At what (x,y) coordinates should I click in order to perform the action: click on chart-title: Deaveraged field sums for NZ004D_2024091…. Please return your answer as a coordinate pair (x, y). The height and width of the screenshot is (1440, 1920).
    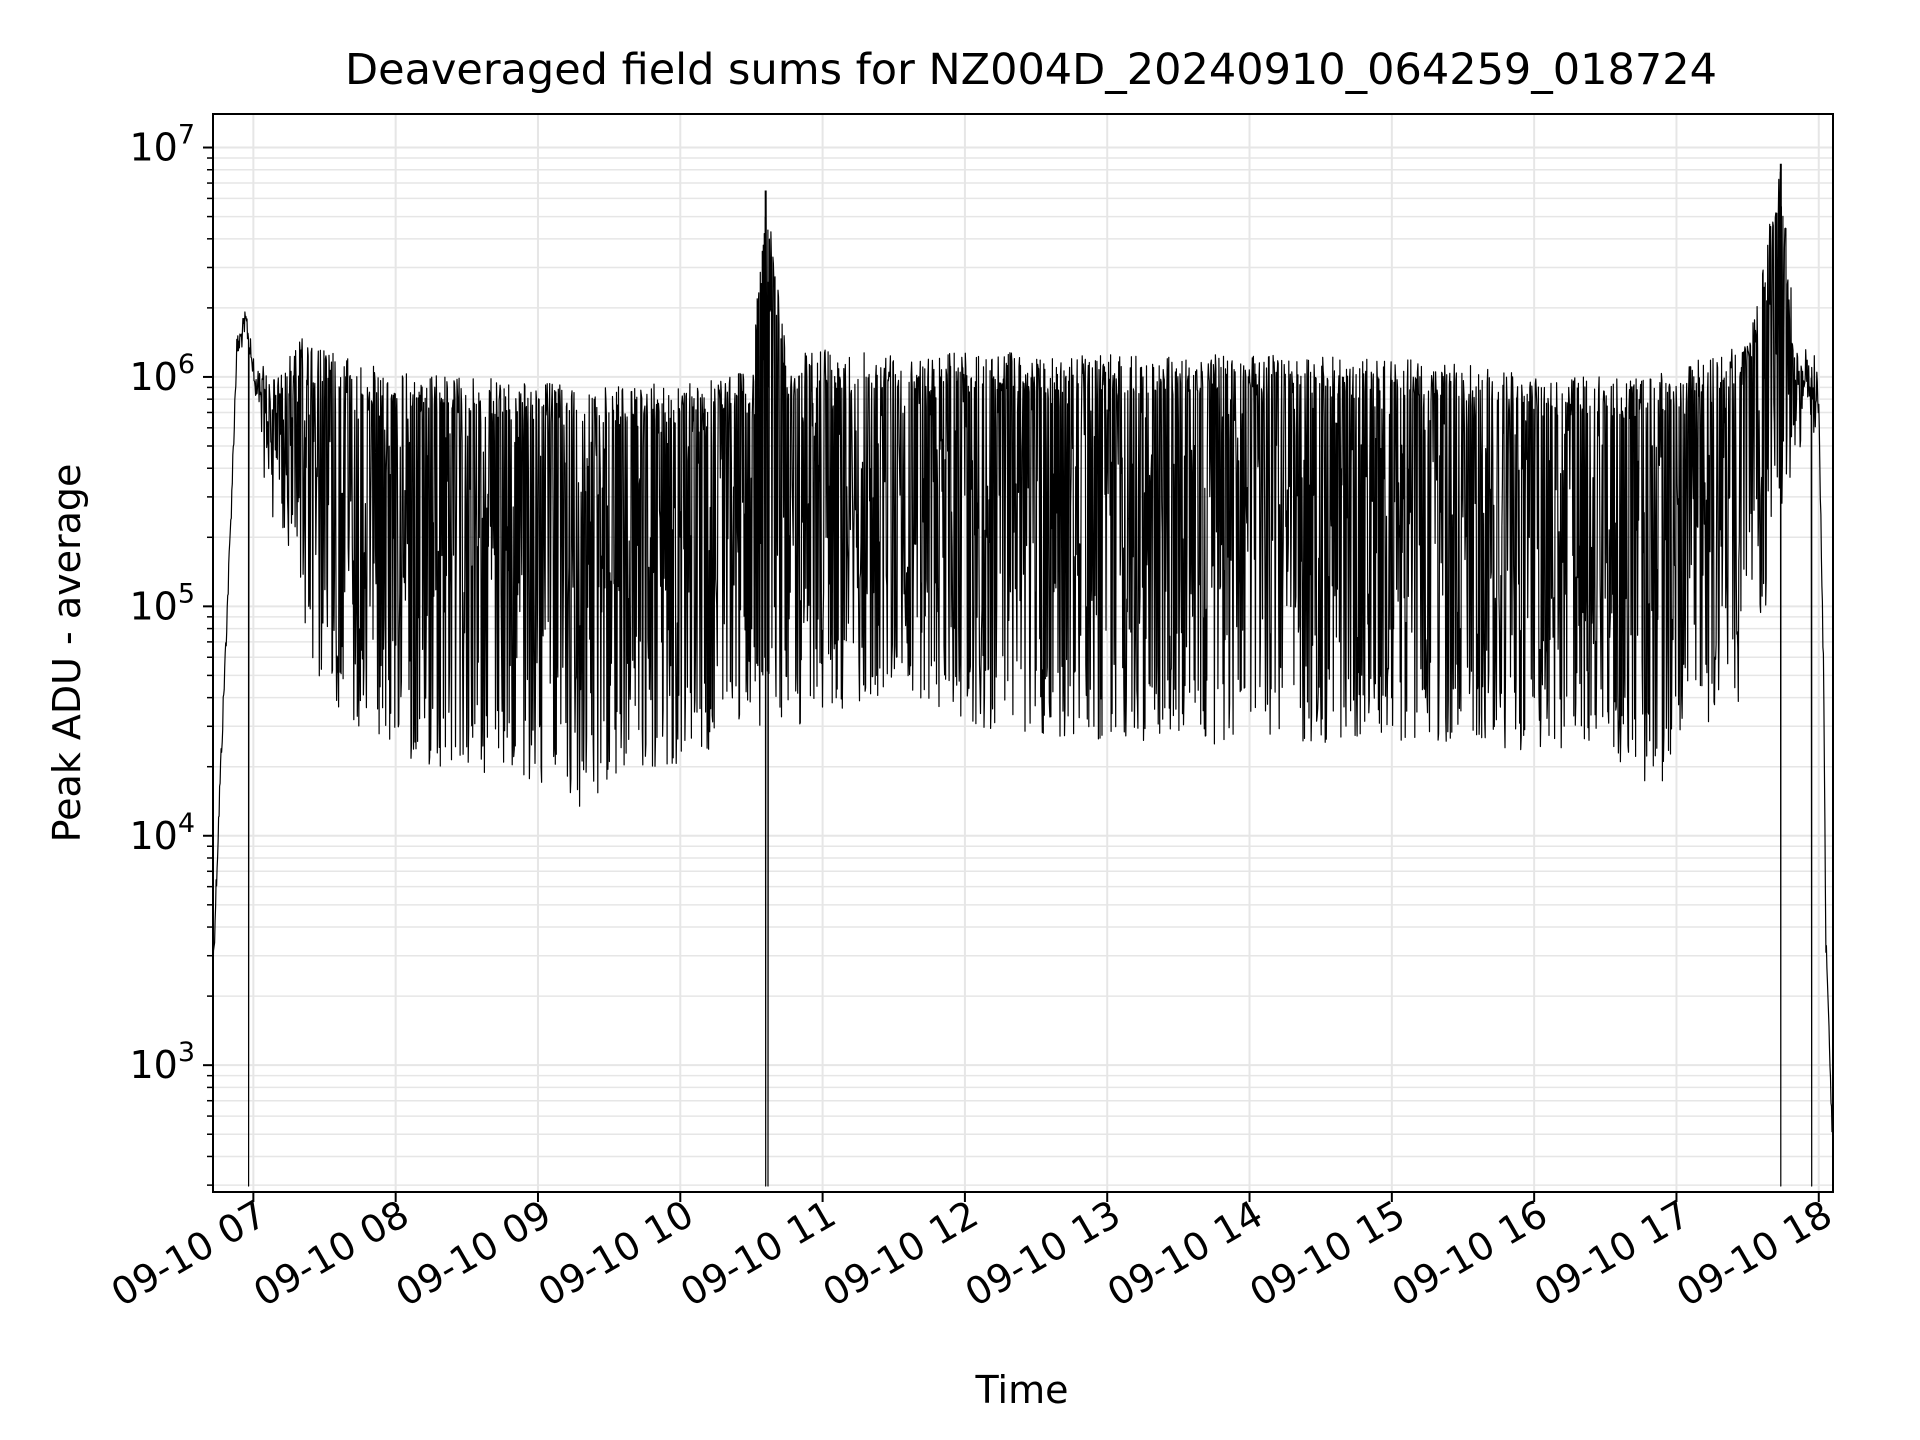
    Looking at the image, I should click on (1031, 70).